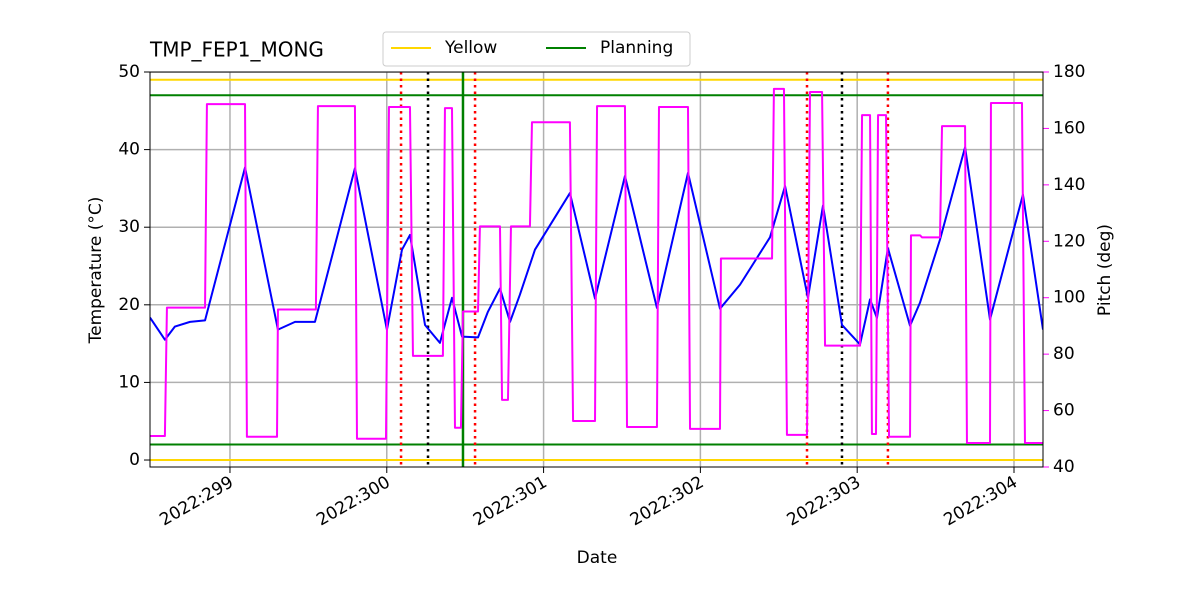 The image size is (1200, 600). Describe the element at coordinates (636, 48) in the screenshot. I see `legend-label: Planning` at that location.